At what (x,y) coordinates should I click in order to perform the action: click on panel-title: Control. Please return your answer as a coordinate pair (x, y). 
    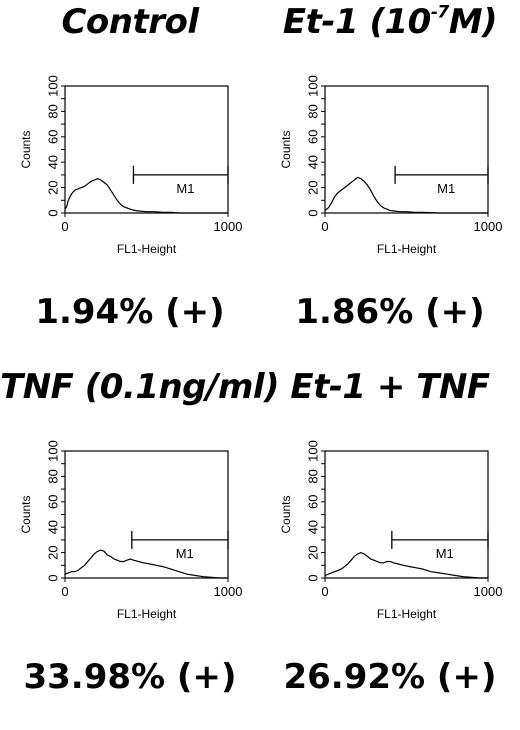
    Looking at the image, I should click on (130, 22).